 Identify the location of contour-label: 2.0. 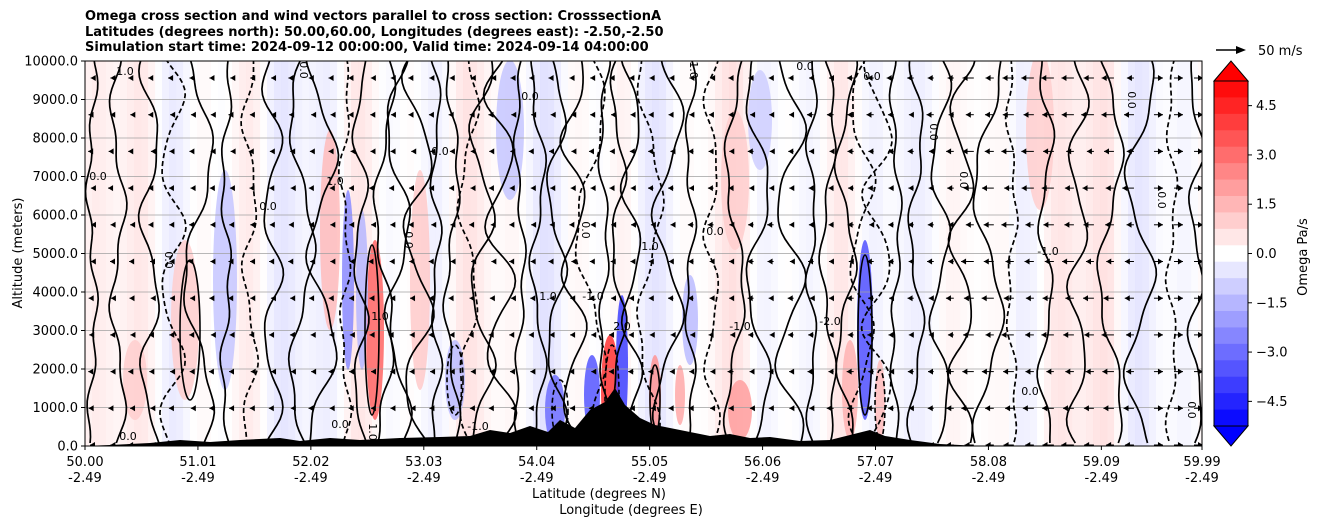
(622, 326).